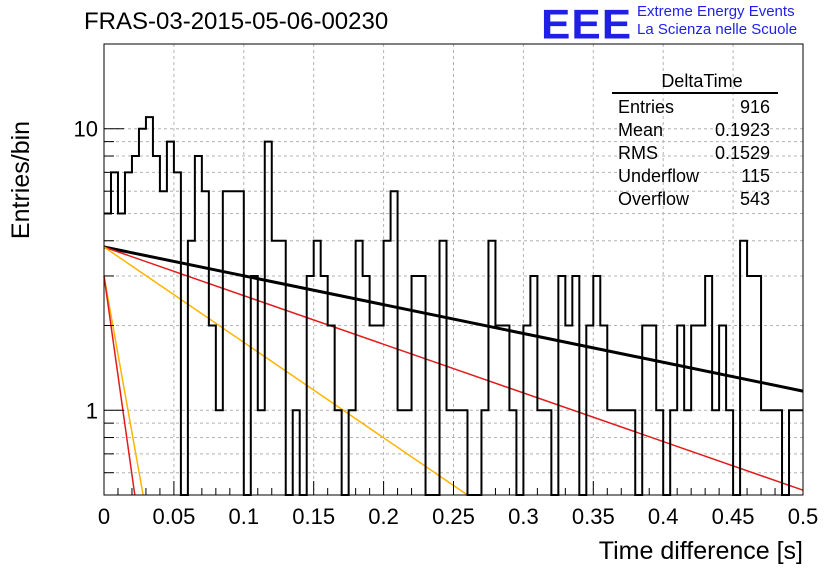 This screenshot has height=572, width=836. Describe the element at coordinates (383, 516) in the screenshot. I see `x-tick-label: 0.2` at that location.